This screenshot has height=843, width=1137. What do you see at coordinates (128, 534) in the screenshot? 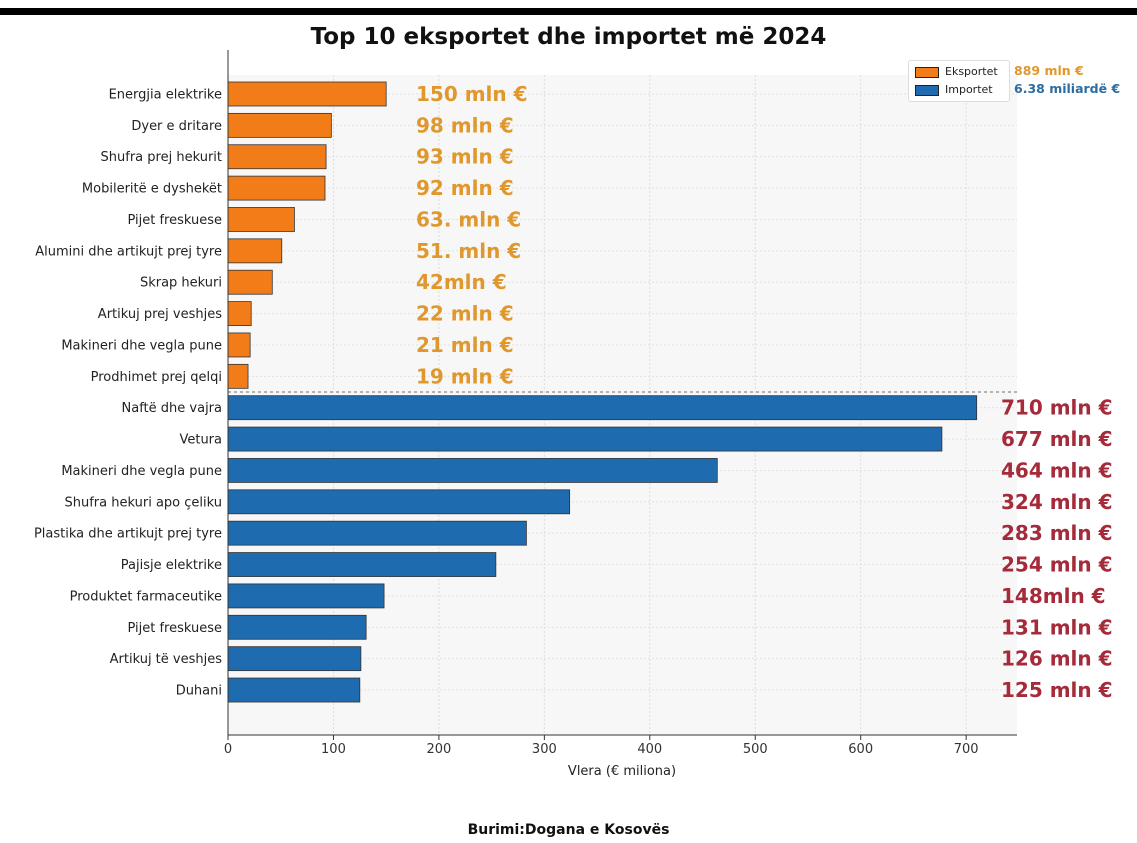
I see `category-label: Plastika dhe artikujt prej tyre` at bounding box center [128, 534].